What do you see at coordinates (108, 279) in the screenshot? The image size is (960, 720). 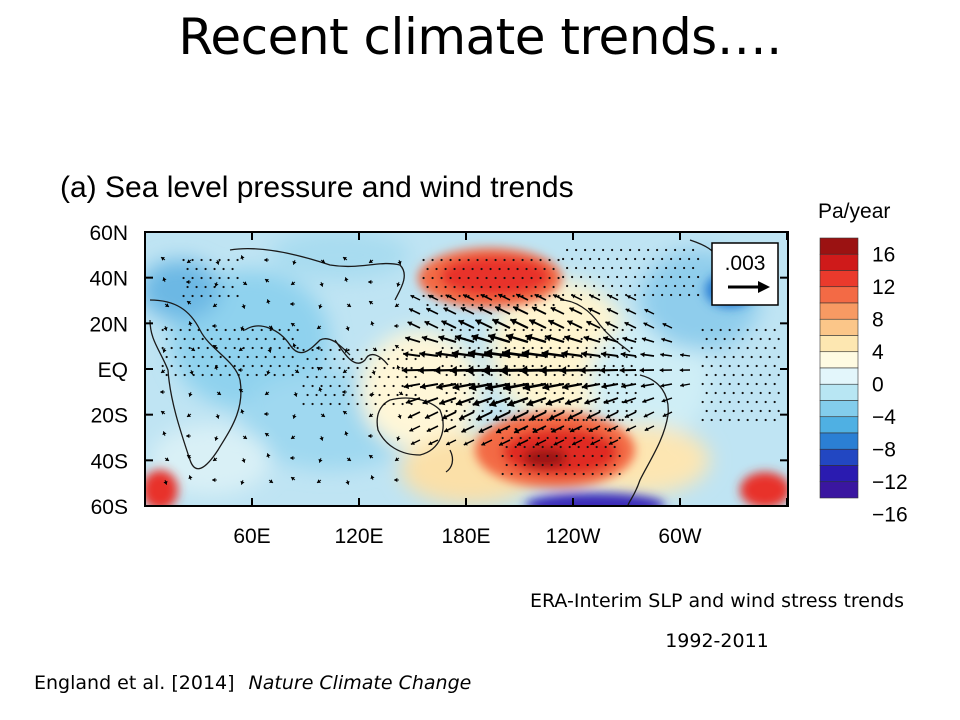 I see `y-tick-label: 40N` at bounding box center [108, 279].